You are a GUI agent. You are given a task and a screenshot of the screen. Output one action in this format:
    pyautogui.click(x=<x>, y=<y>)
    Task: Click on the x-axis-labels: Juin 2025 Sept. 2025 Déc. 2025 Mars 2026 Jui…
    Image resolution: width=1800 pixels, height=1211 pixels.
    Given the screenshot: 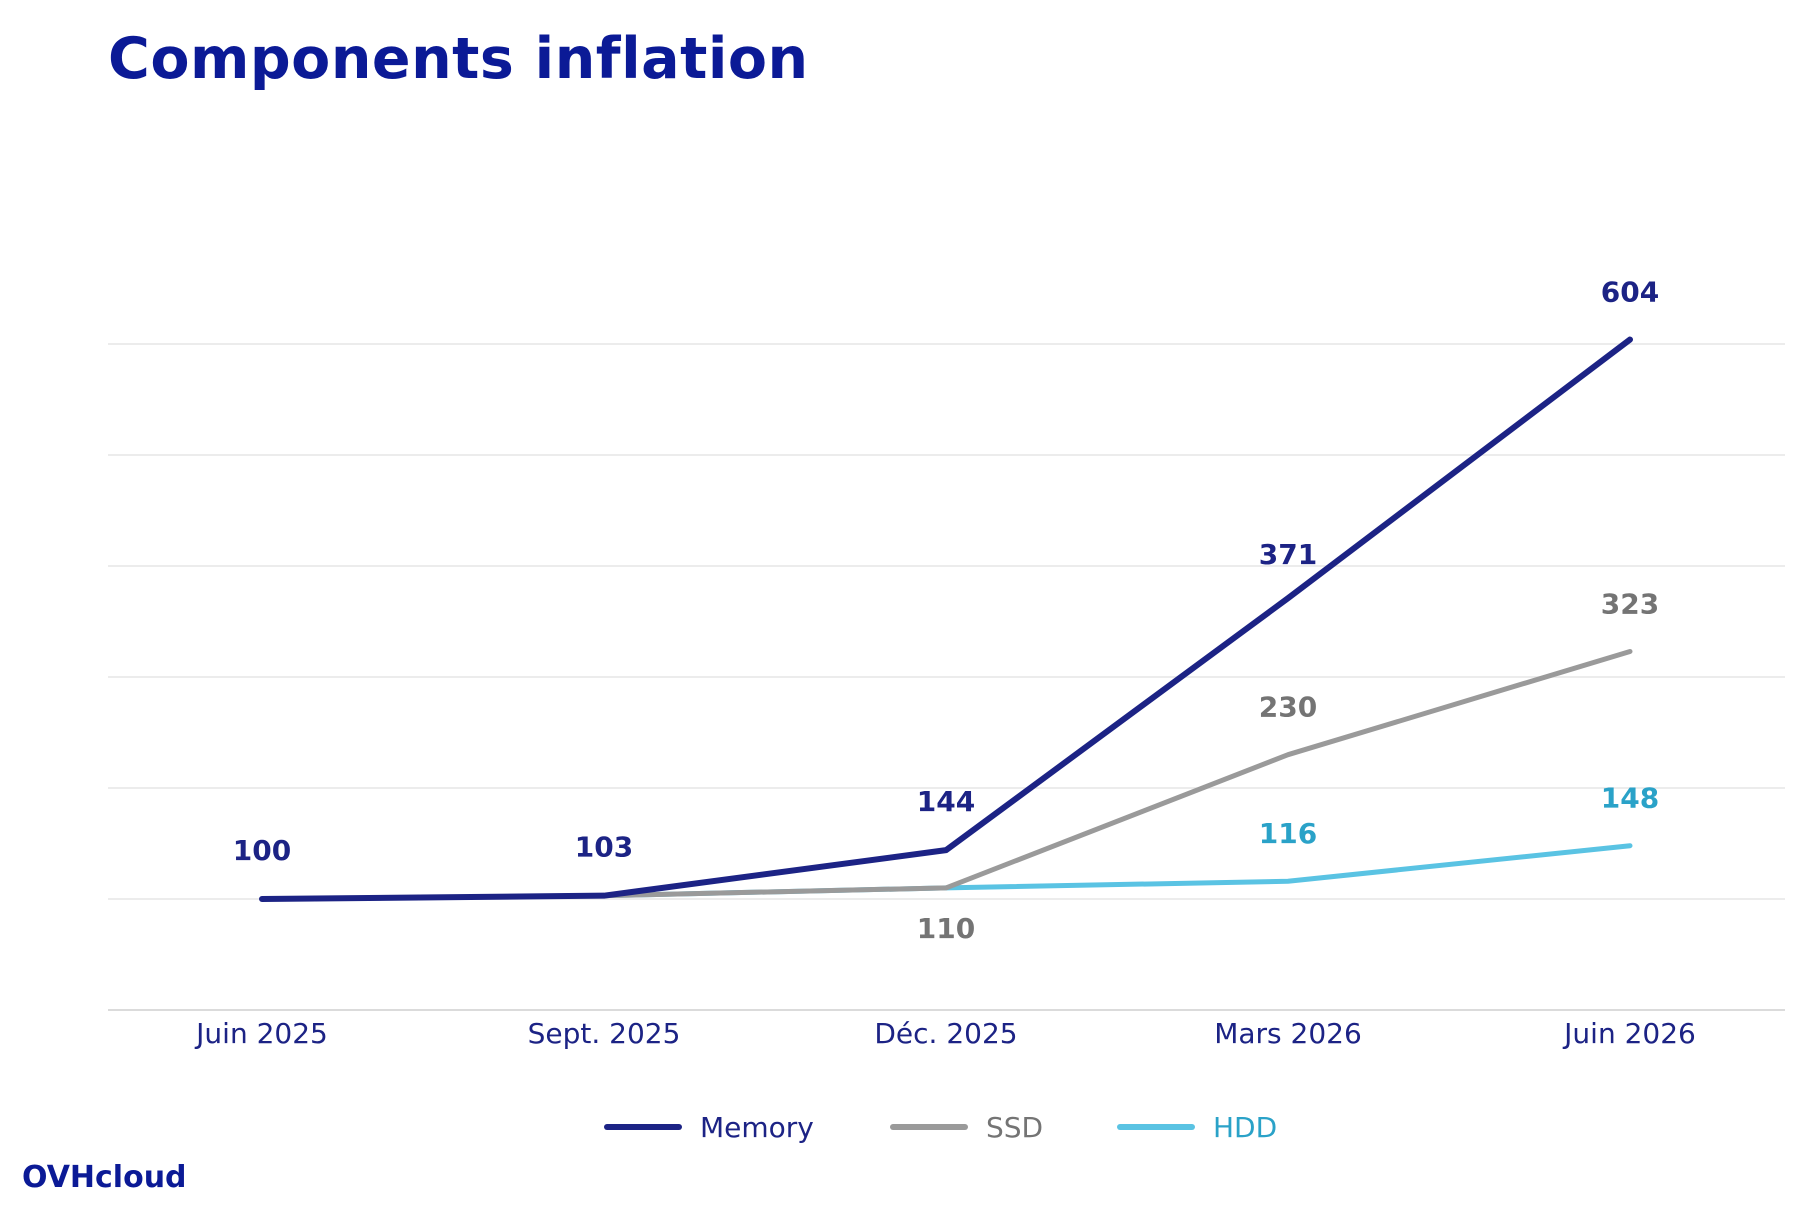 What is the action you would take?
    pyautogui.click(x=945, y=1033)
    